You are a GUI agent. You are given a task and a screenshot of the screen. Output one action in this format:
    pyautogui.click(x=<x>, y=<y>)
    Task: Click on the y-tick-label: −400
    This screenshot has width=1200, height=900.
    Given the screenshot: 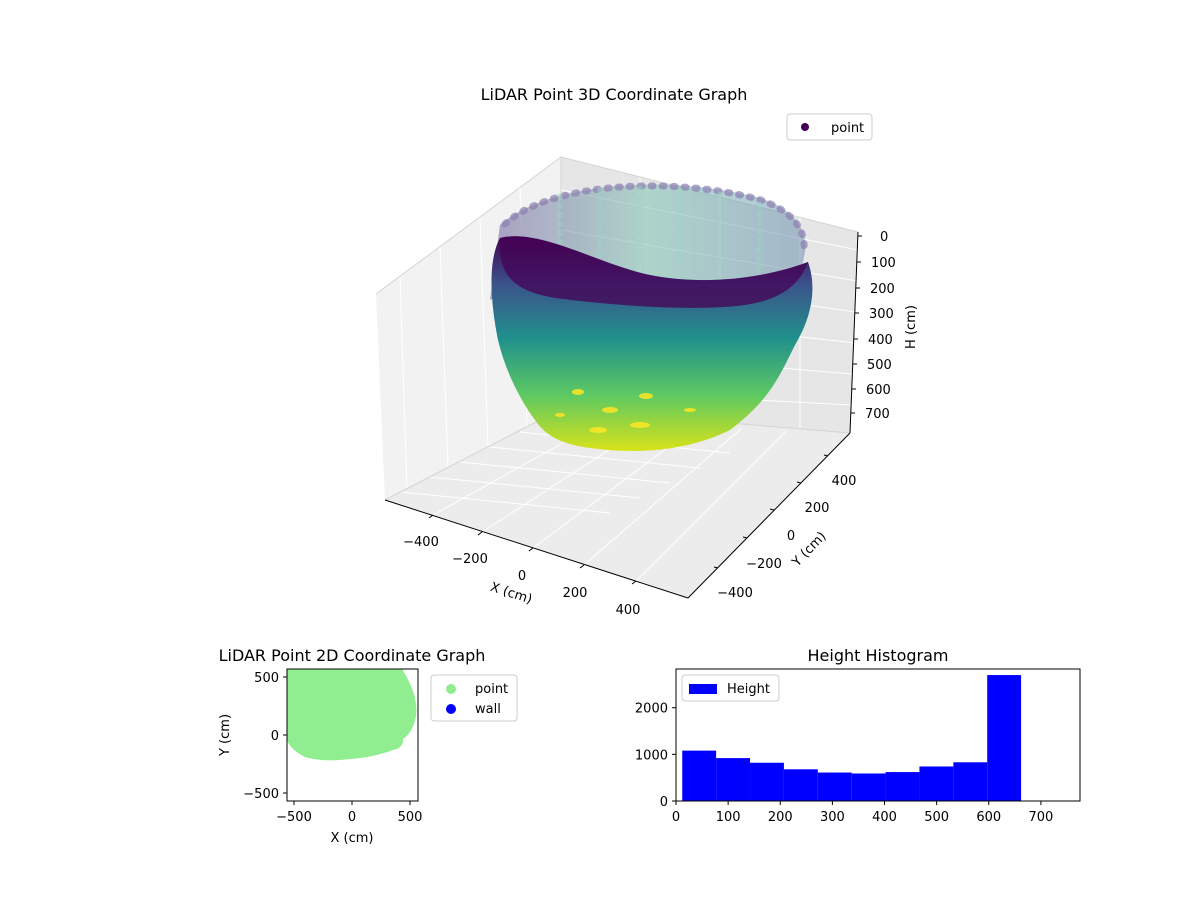 What is the action you would take?
    pyautogui.click(x=735, y=593)
    